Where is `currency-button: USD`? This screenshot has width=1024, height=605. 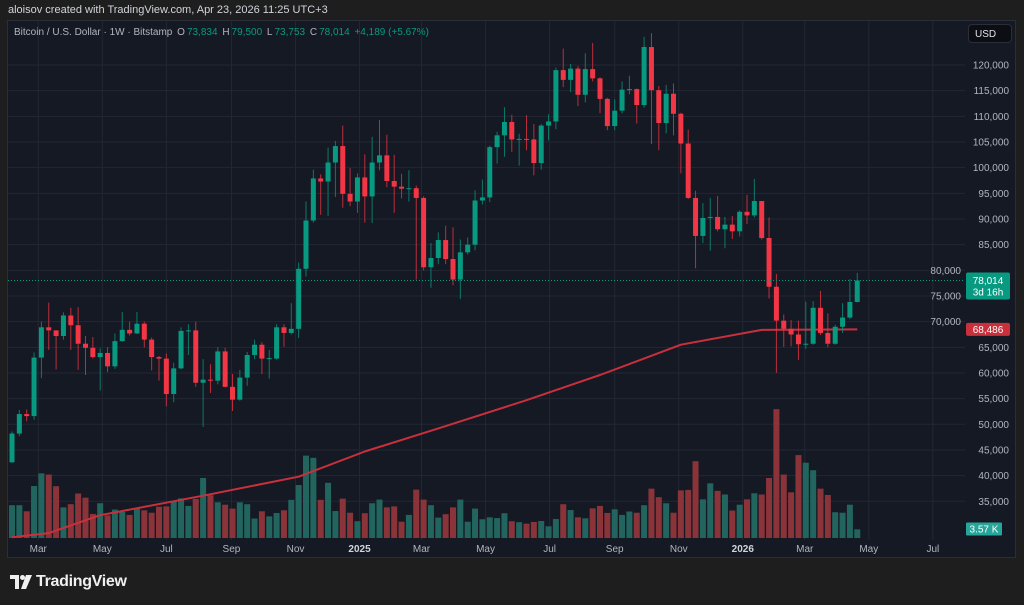
currency-button: USD is located at coordinates (990, 33).